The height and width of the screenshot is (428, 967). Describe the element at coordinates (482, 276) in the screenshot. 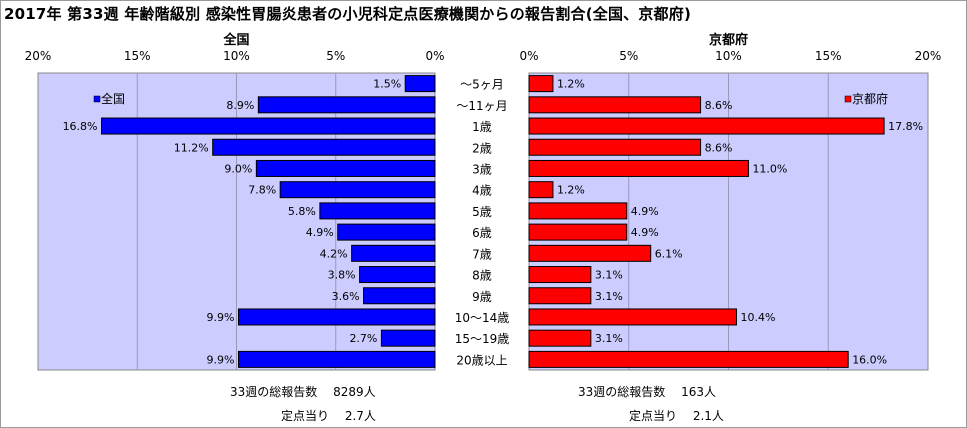

I see `category-label: 8歳` at that location.